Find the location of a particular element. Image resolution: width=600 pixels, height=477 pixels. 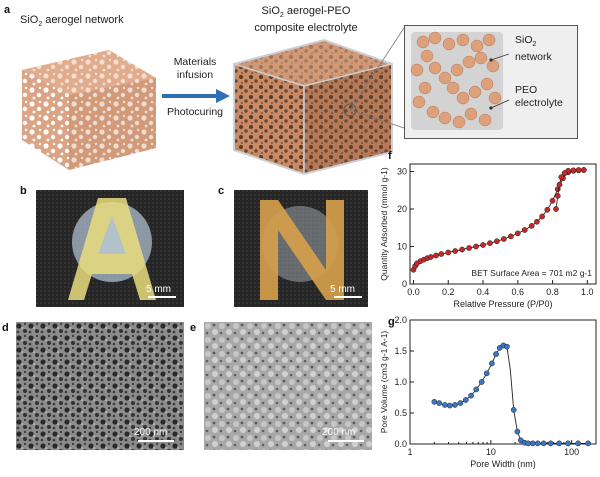

x-axis-label: Relative Pressure (P/P0) is located at coordinates (502, 304).